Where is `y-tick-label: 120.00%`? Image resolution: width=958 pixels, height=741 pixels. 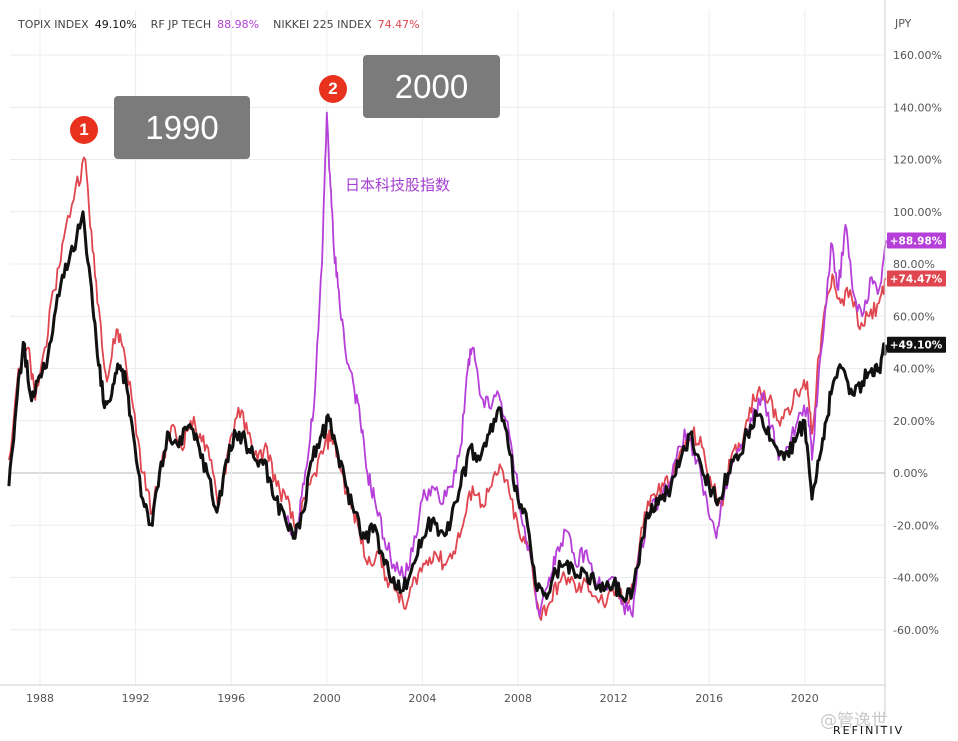
y-tick-label: 120.00% is located at coordinates (917, 160).